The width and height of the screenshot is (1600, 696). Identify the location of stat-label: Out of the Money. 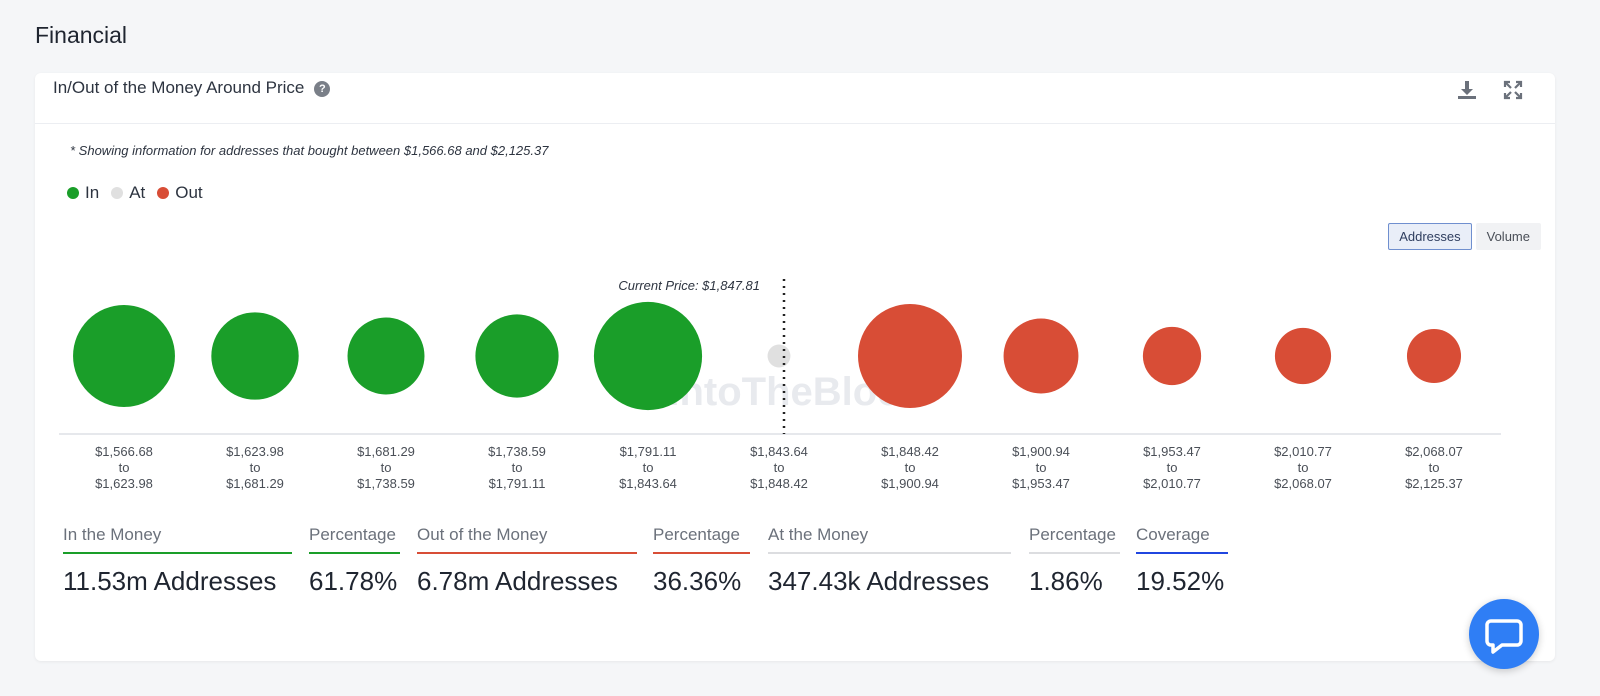
(482, 534).